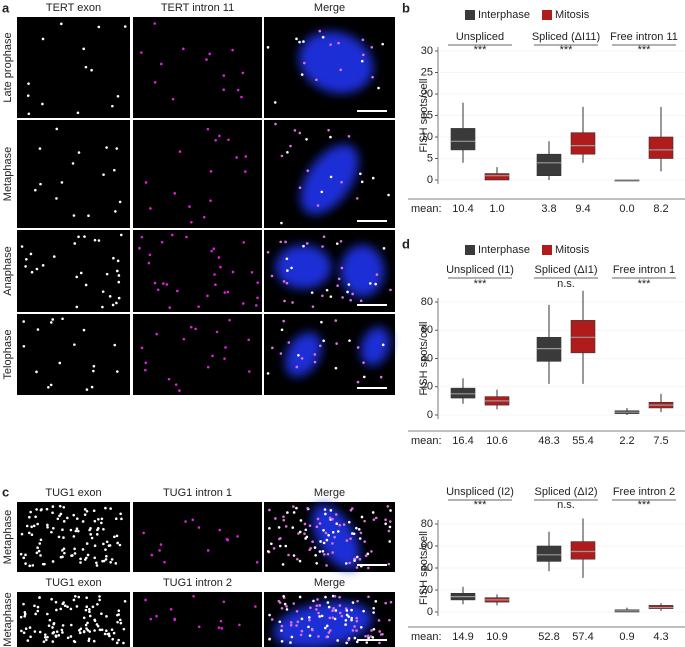 This screenshot has width=685, height=647. What do you see at coordinates (427, 524) in the screenshot?
I see `y-tick-label: 80` at bounding box center [427, 524].